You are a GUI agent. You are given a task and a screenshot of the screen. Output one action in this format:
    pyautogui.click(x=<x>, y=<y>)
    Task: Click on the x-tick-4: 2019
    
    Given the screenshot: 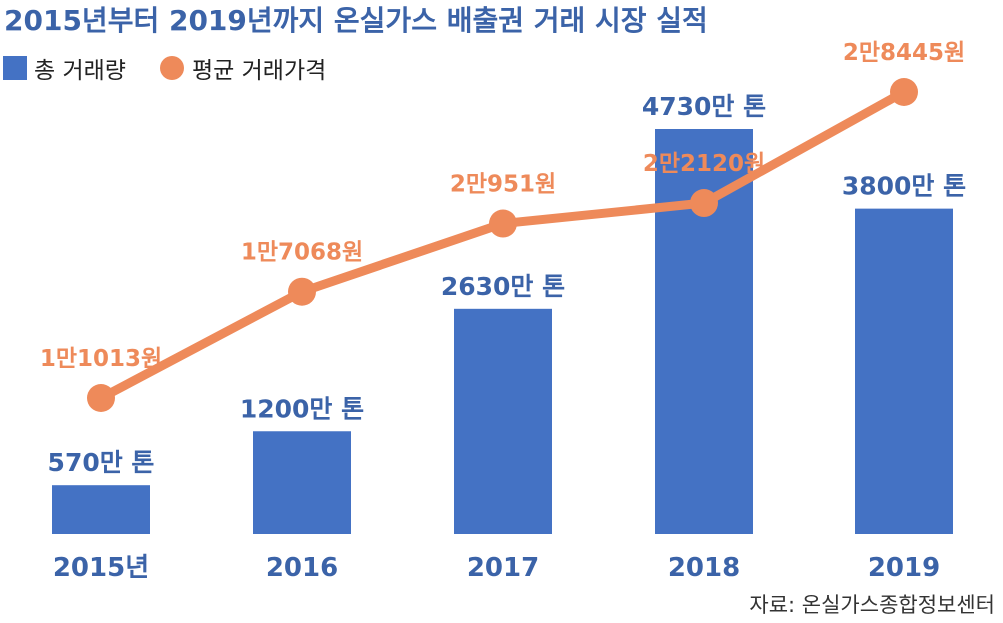 What is the action you would take?
    pyautogui.click(x=904, y=568)
    